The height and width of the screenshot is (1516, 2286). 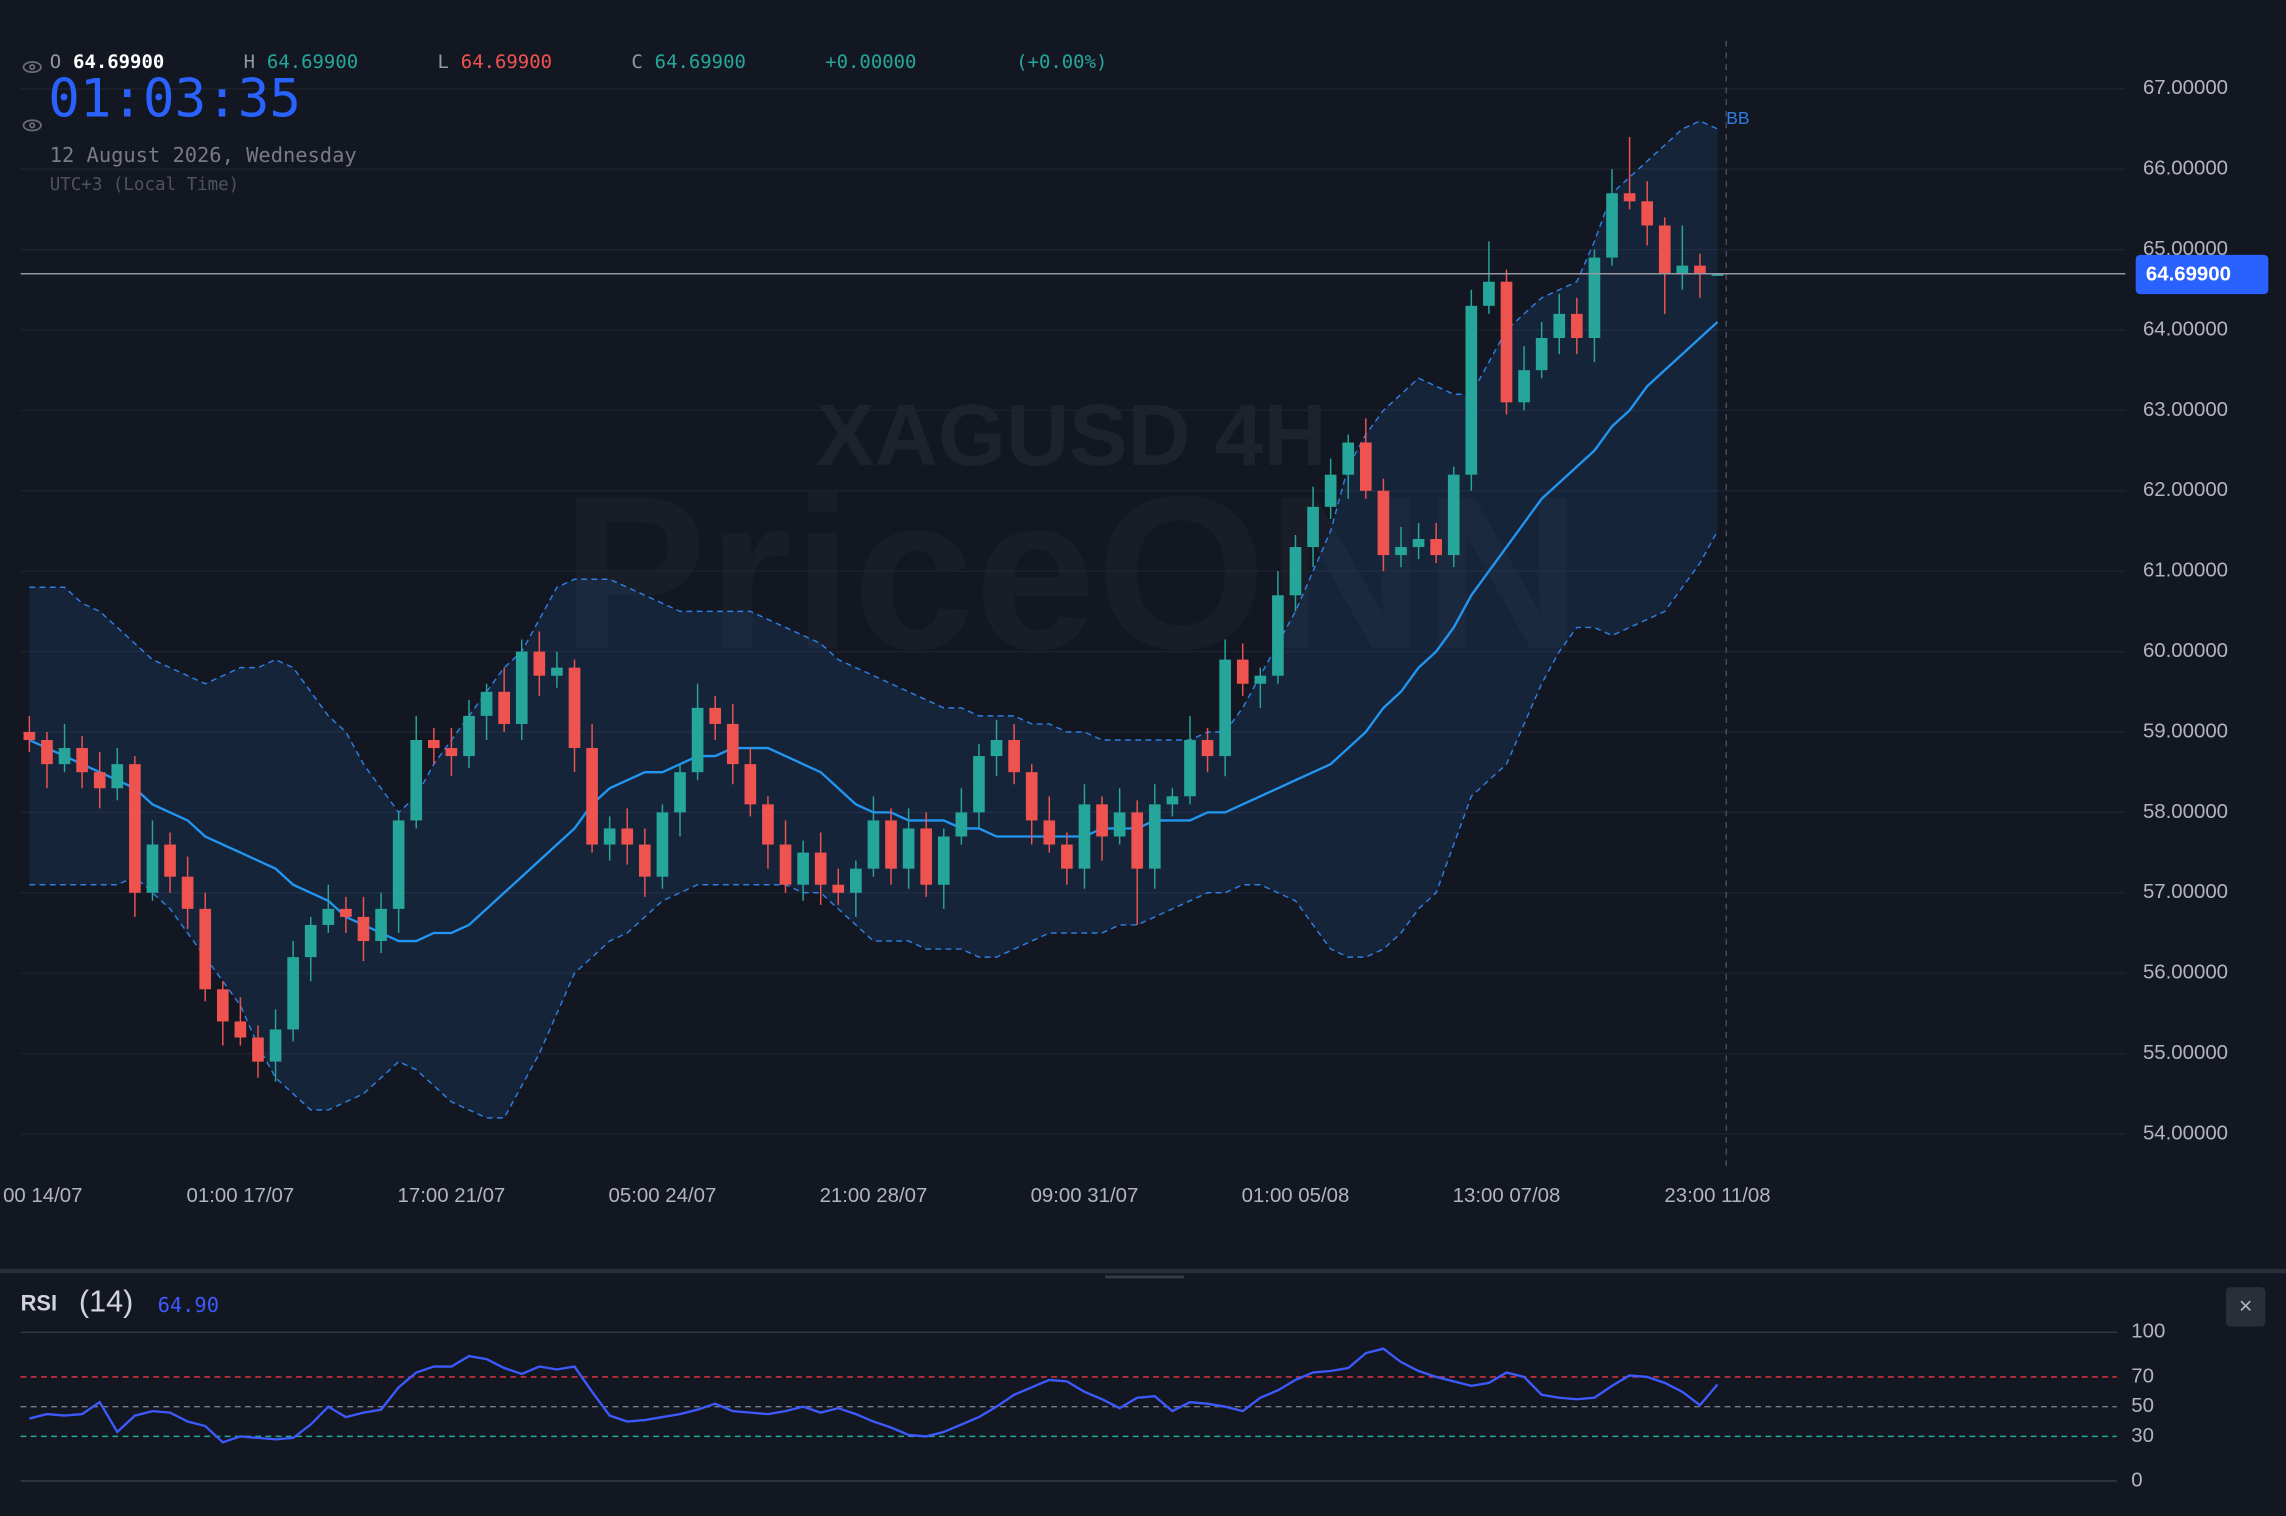 I want to click on low-label: L, so click(x=442, y=62).